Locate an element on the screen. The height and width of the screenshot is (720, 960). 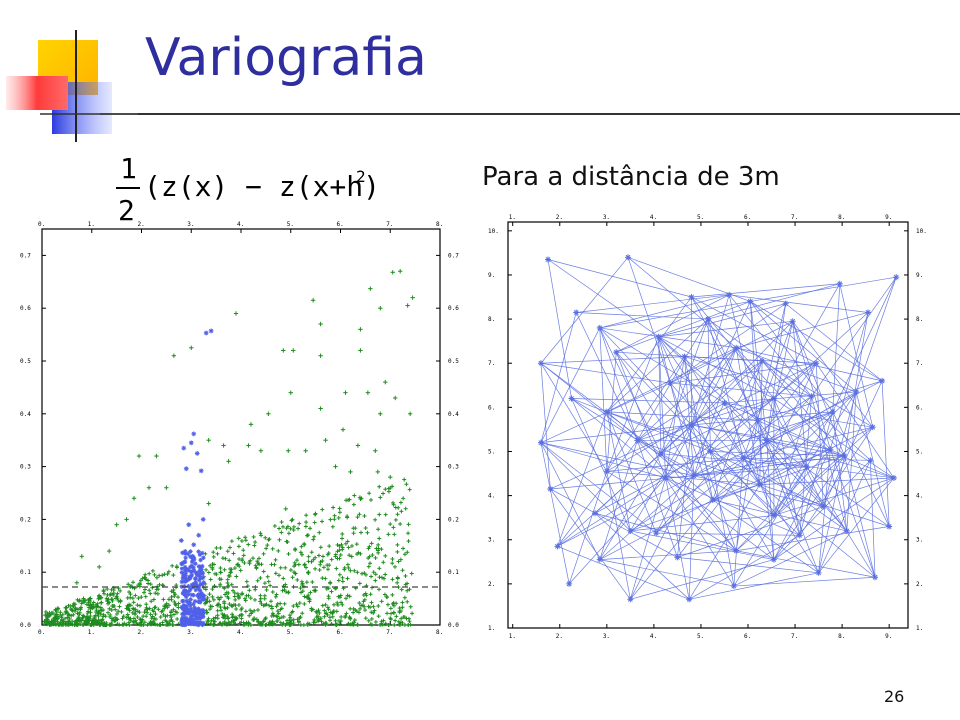
x-tick-label-bottom: 4. is located at coordinates (653, 636).